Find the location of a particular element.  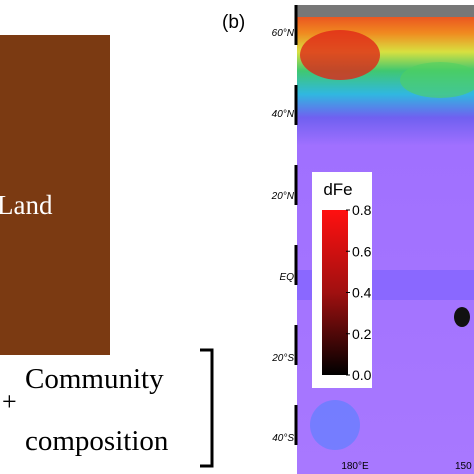

lon-label: 180°E is located at coordinates (355, 466).